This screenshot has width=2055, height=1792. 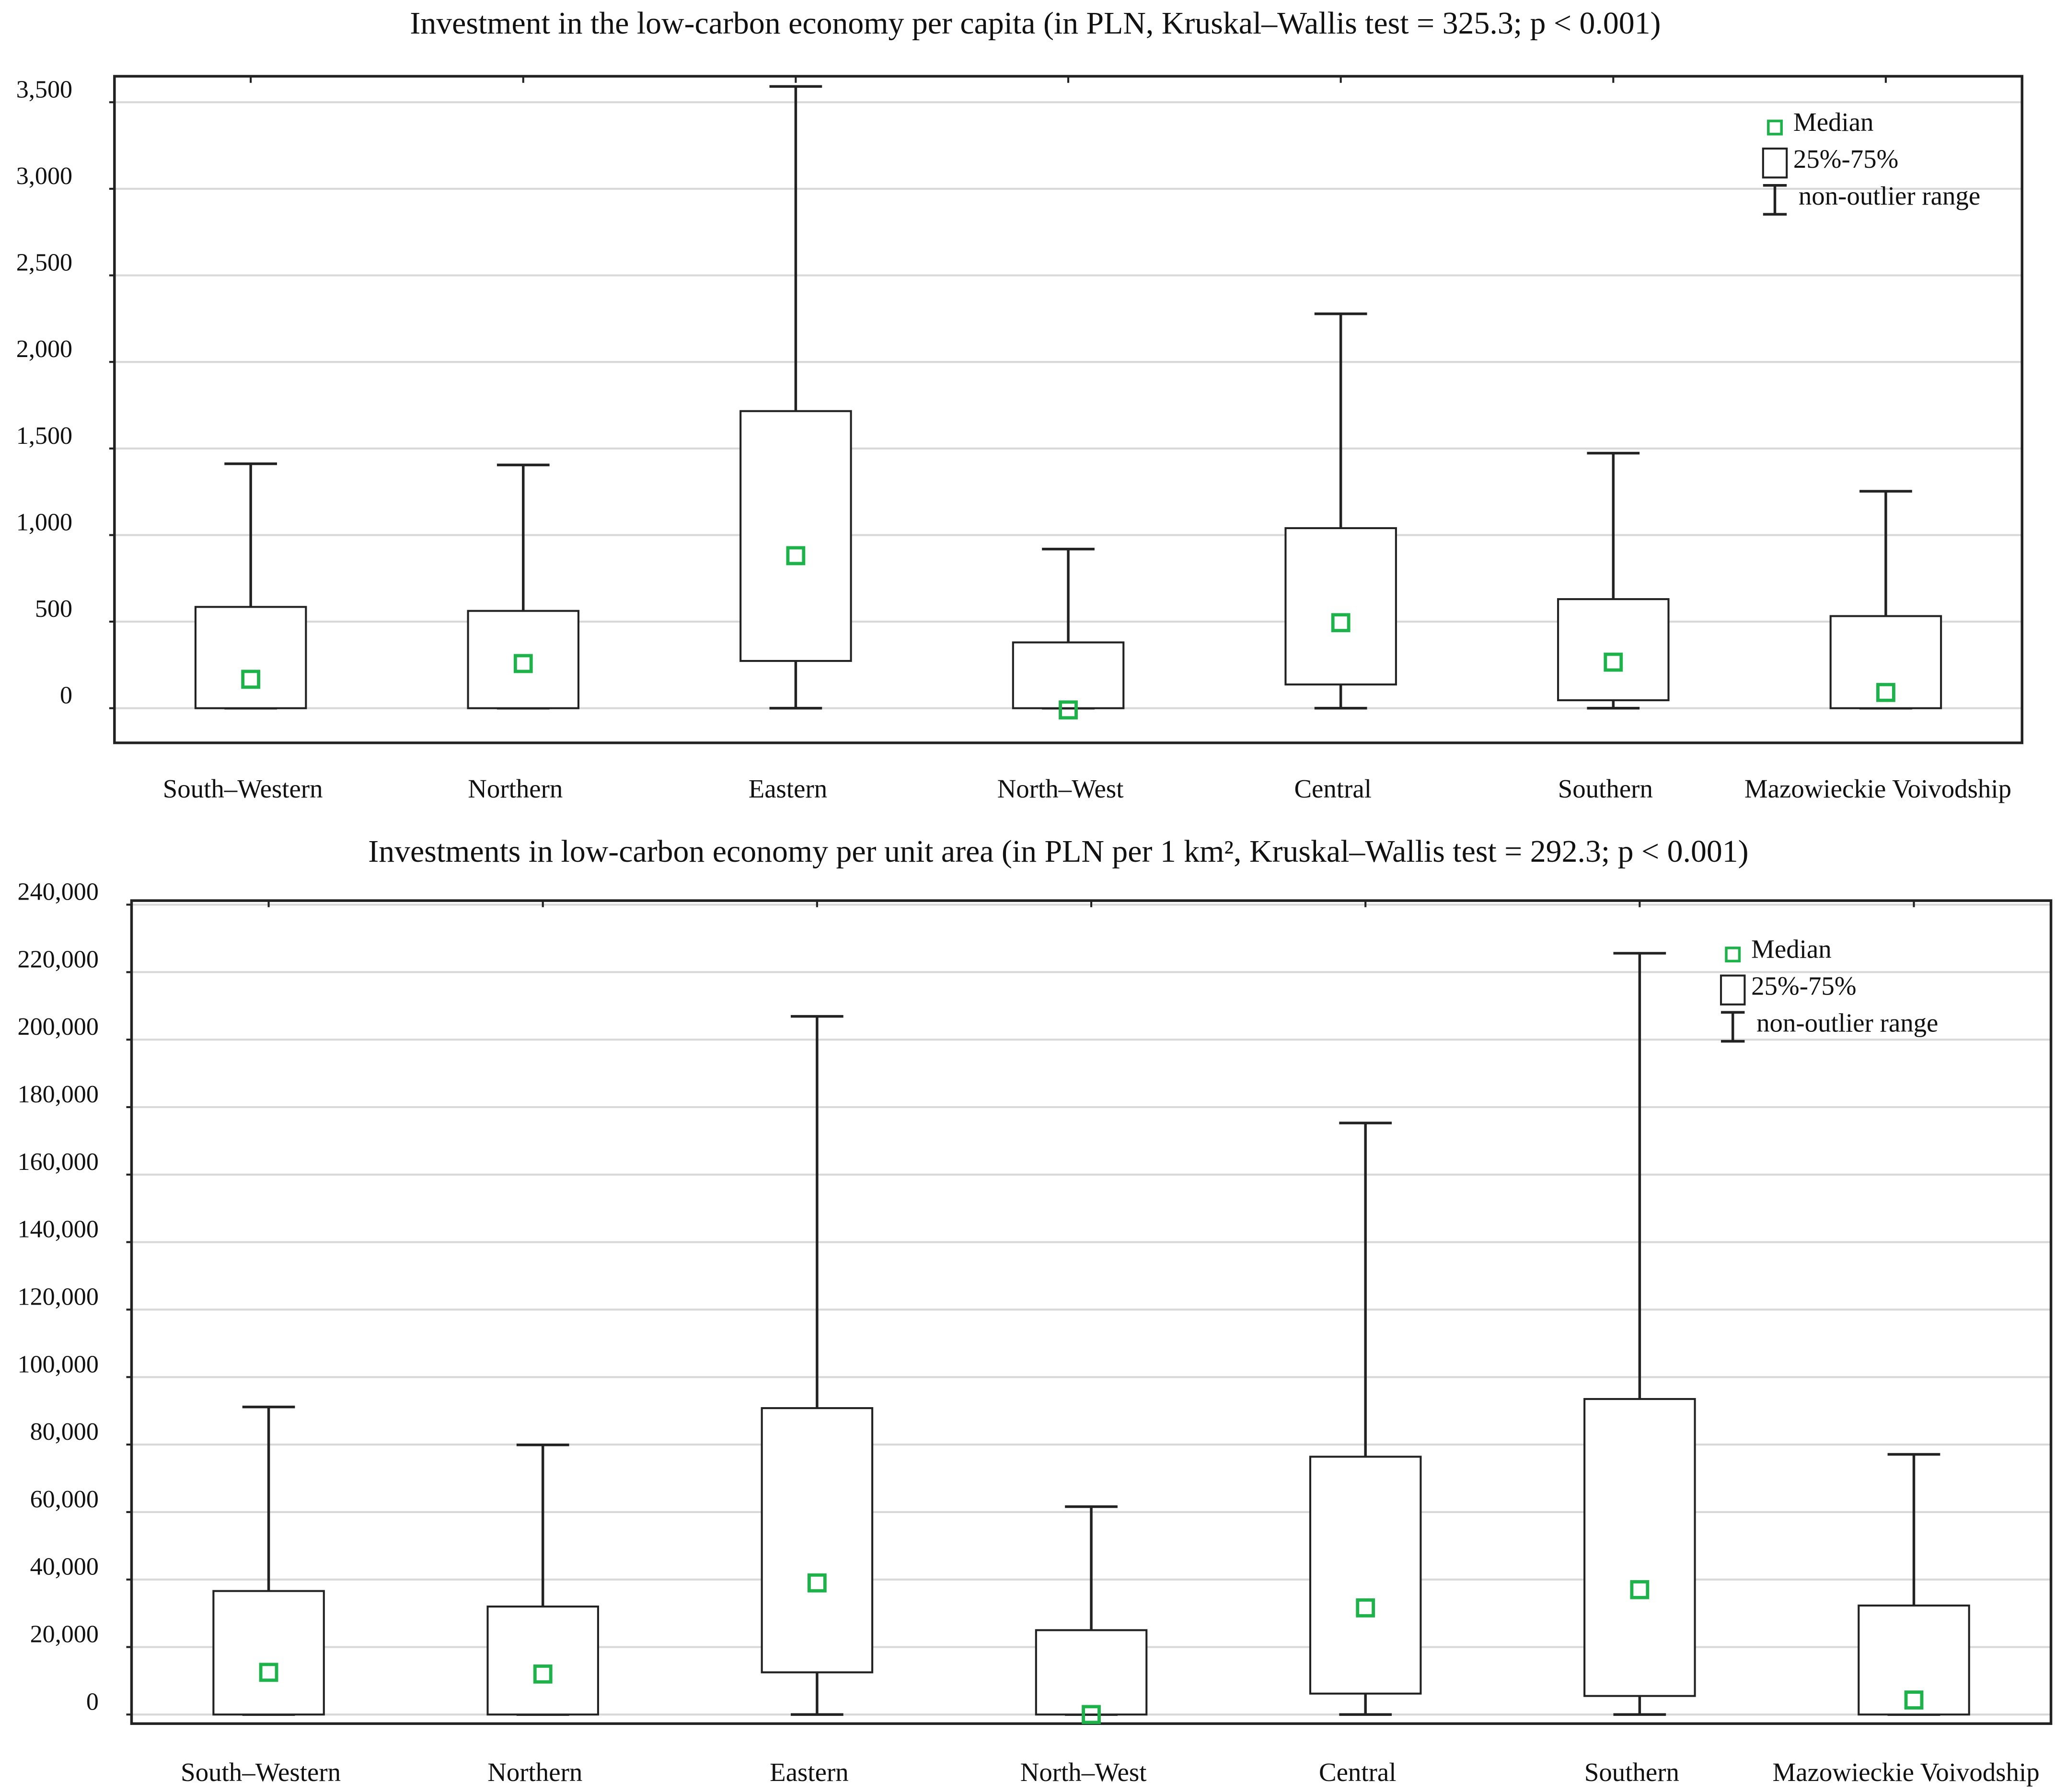 I want to click on y-tick-label: 80,000, so click(x=64, y=1431).